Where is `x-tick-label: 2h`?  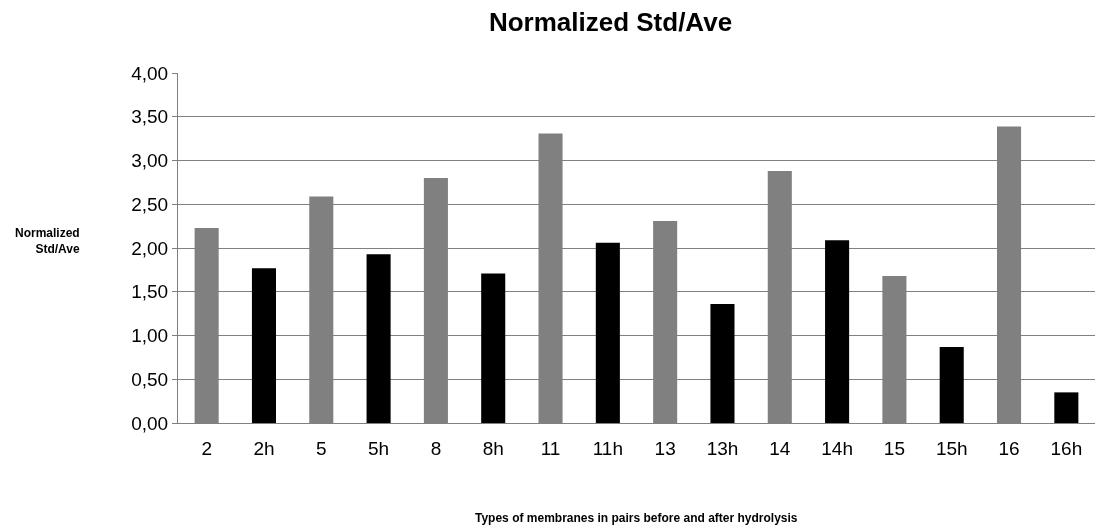
x-tick-label: 2h is located at coordinates (264, 448).